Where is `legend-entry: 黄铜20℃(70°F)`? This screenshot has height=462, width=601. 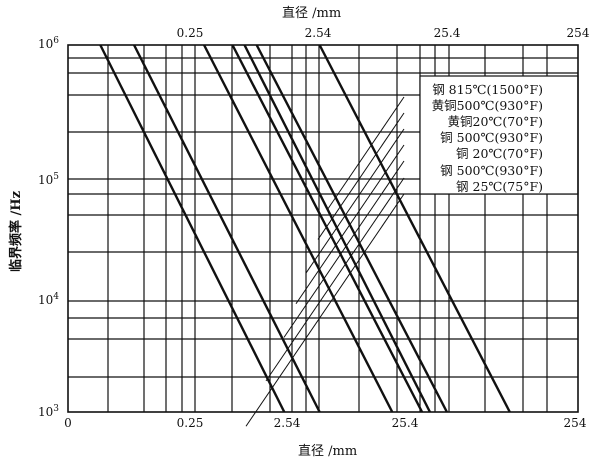
legend-entry: 黄铜20℃(70°F) is located at coordinates (495, 121).